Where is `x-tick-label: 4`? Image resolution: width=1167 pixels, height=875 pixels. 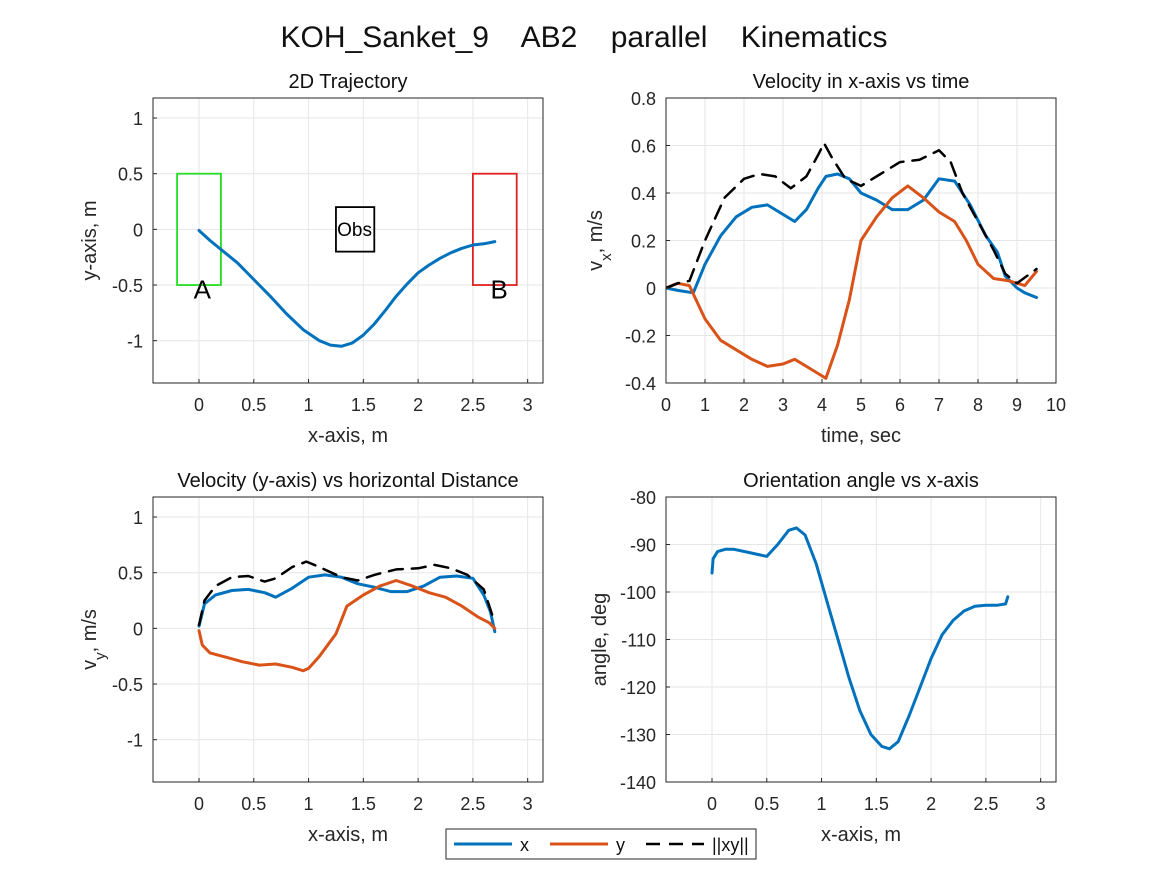 x-tick-label: 4 is located at coordinates (822, 405).